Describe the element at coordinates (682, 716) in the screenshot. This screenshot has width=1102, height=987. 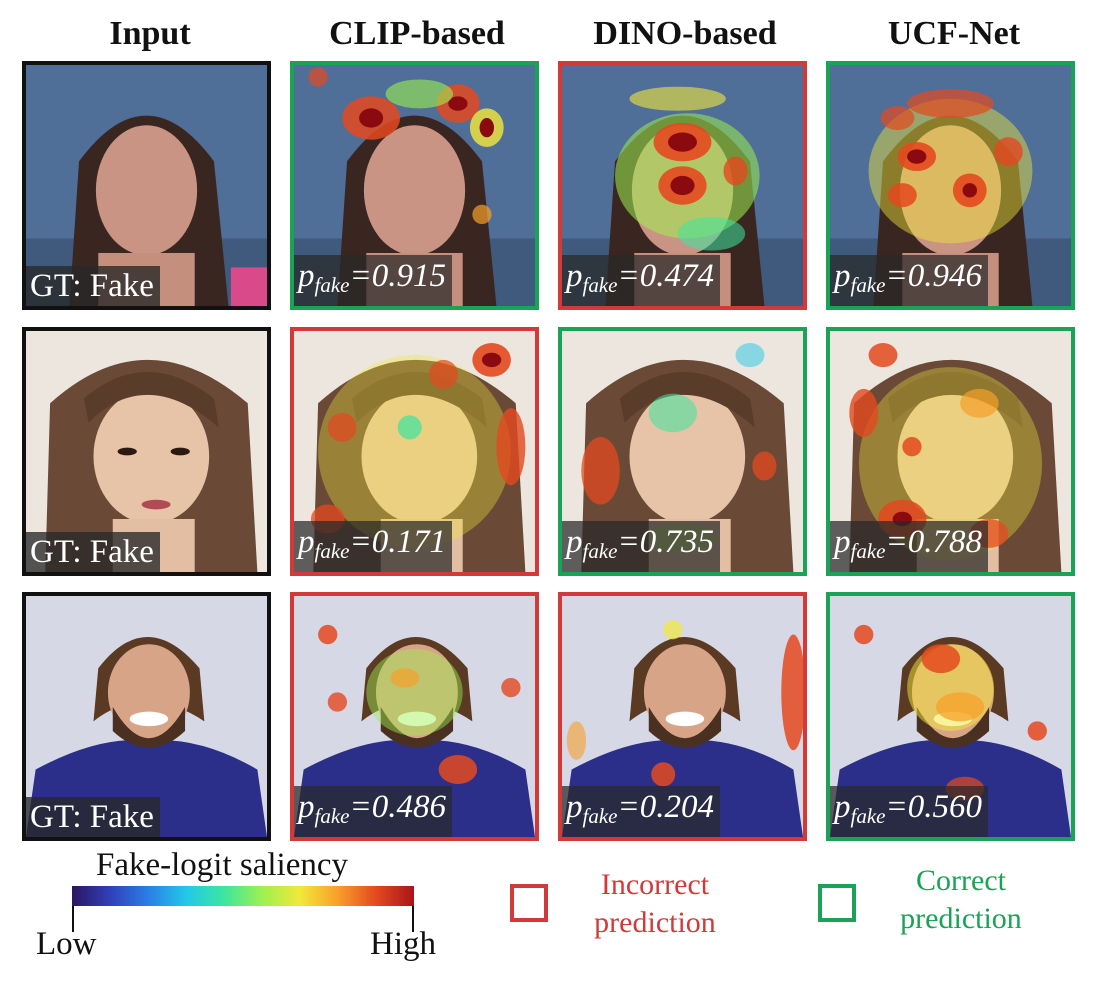
I see `saliency-dino-row-3: pfake=0.204` at that location.